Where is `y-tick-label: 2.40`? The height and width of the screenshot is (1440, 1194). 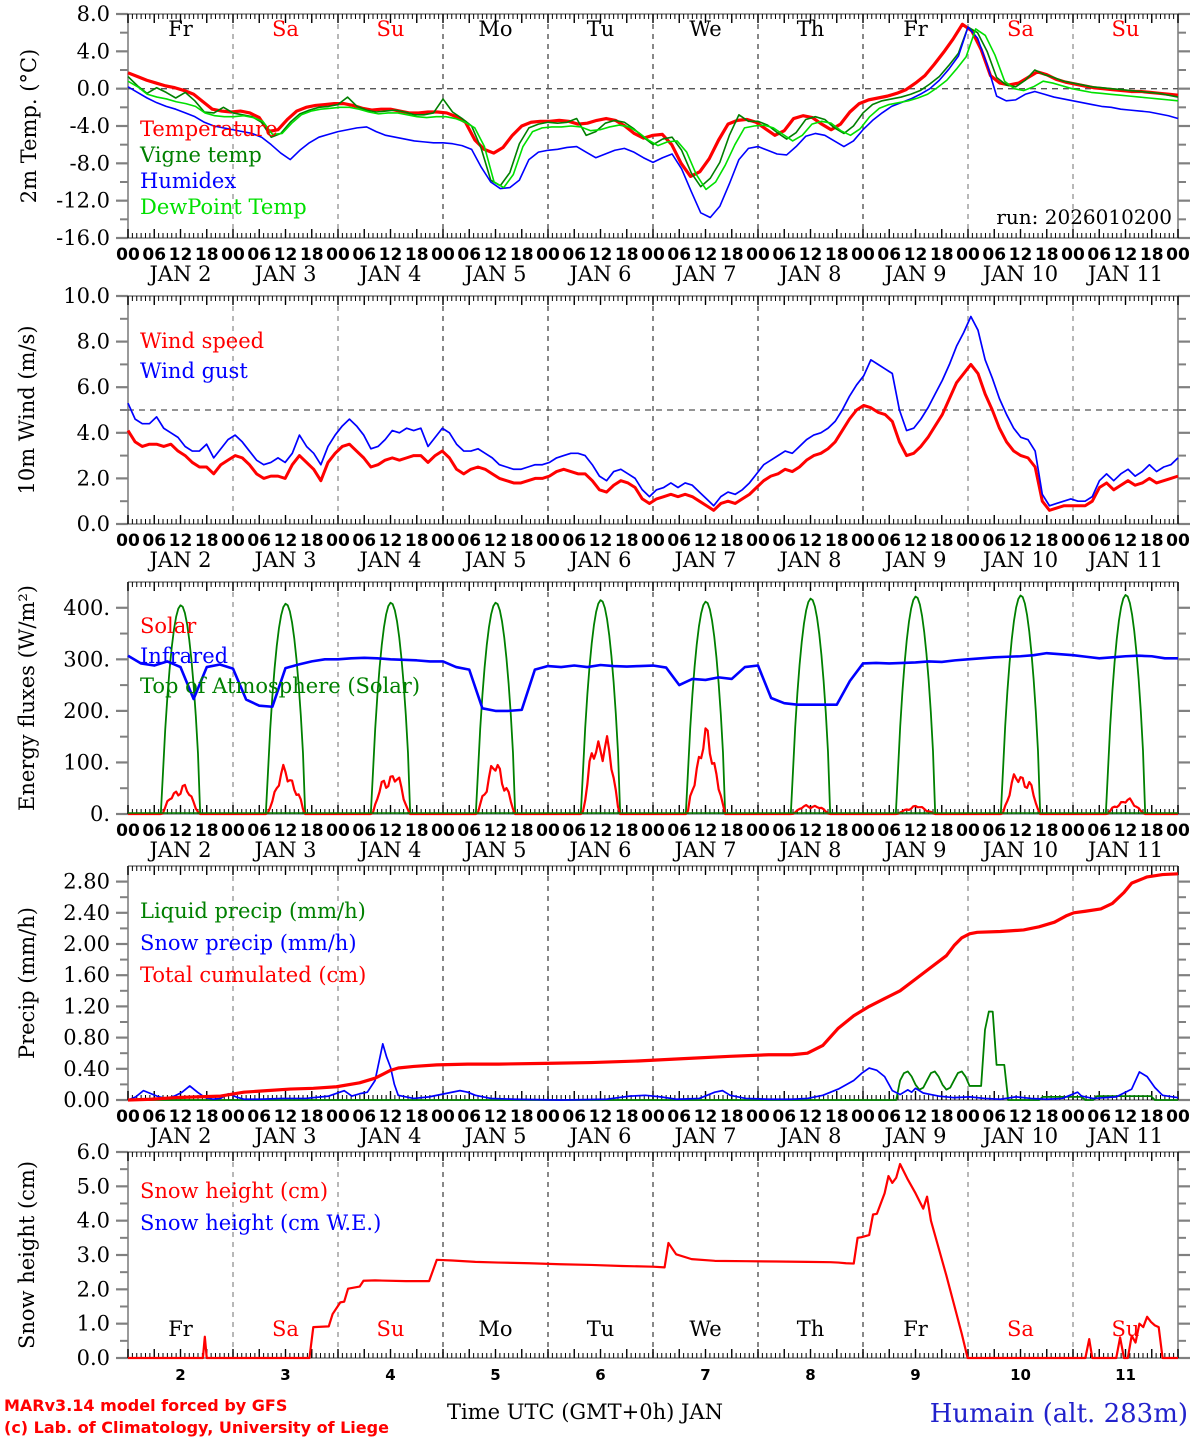 y-tick-label: 2.40 is located at coordinates (86, 913).